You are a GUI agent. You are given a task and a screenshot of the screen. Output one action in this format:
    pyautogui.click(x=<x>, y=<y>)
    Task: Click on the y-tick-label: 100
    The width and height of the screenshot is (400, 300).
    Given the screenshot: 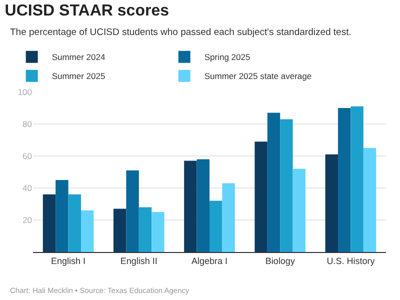 What is the action you would take?
    pyautogui.click(x=25, y=91)
    